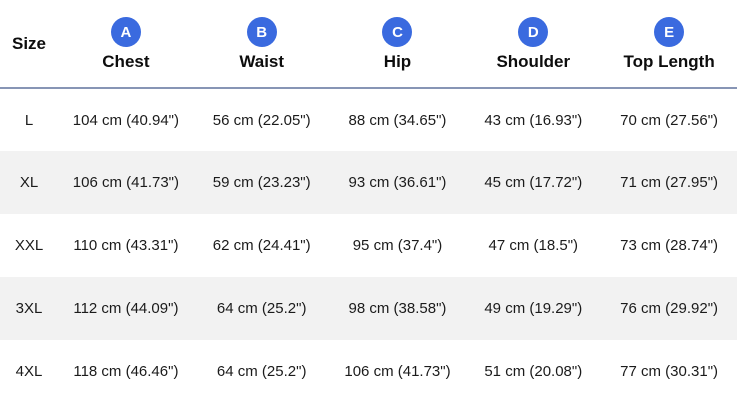  I want to click on shoulder-cell: 49 cm (19.29"), so click(533, 308).